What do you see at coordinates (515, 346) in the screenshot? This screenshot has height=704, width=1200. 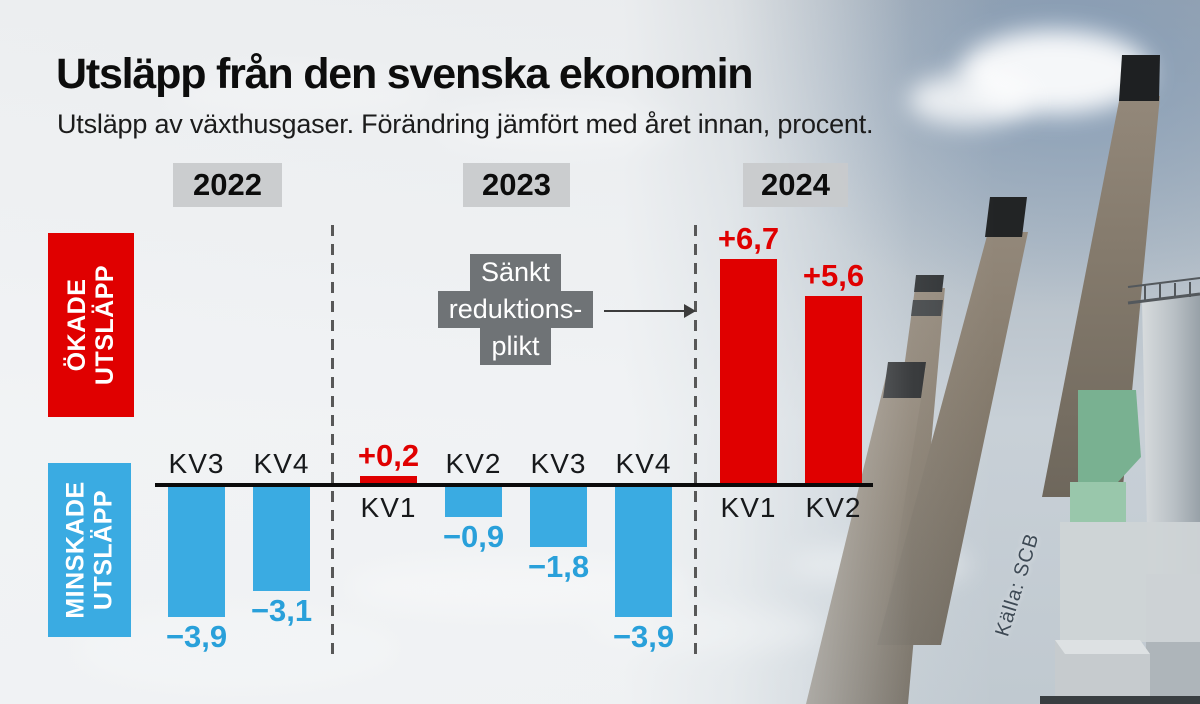 I see `annotation-line3: plikt` at bounding box center [515, 346].